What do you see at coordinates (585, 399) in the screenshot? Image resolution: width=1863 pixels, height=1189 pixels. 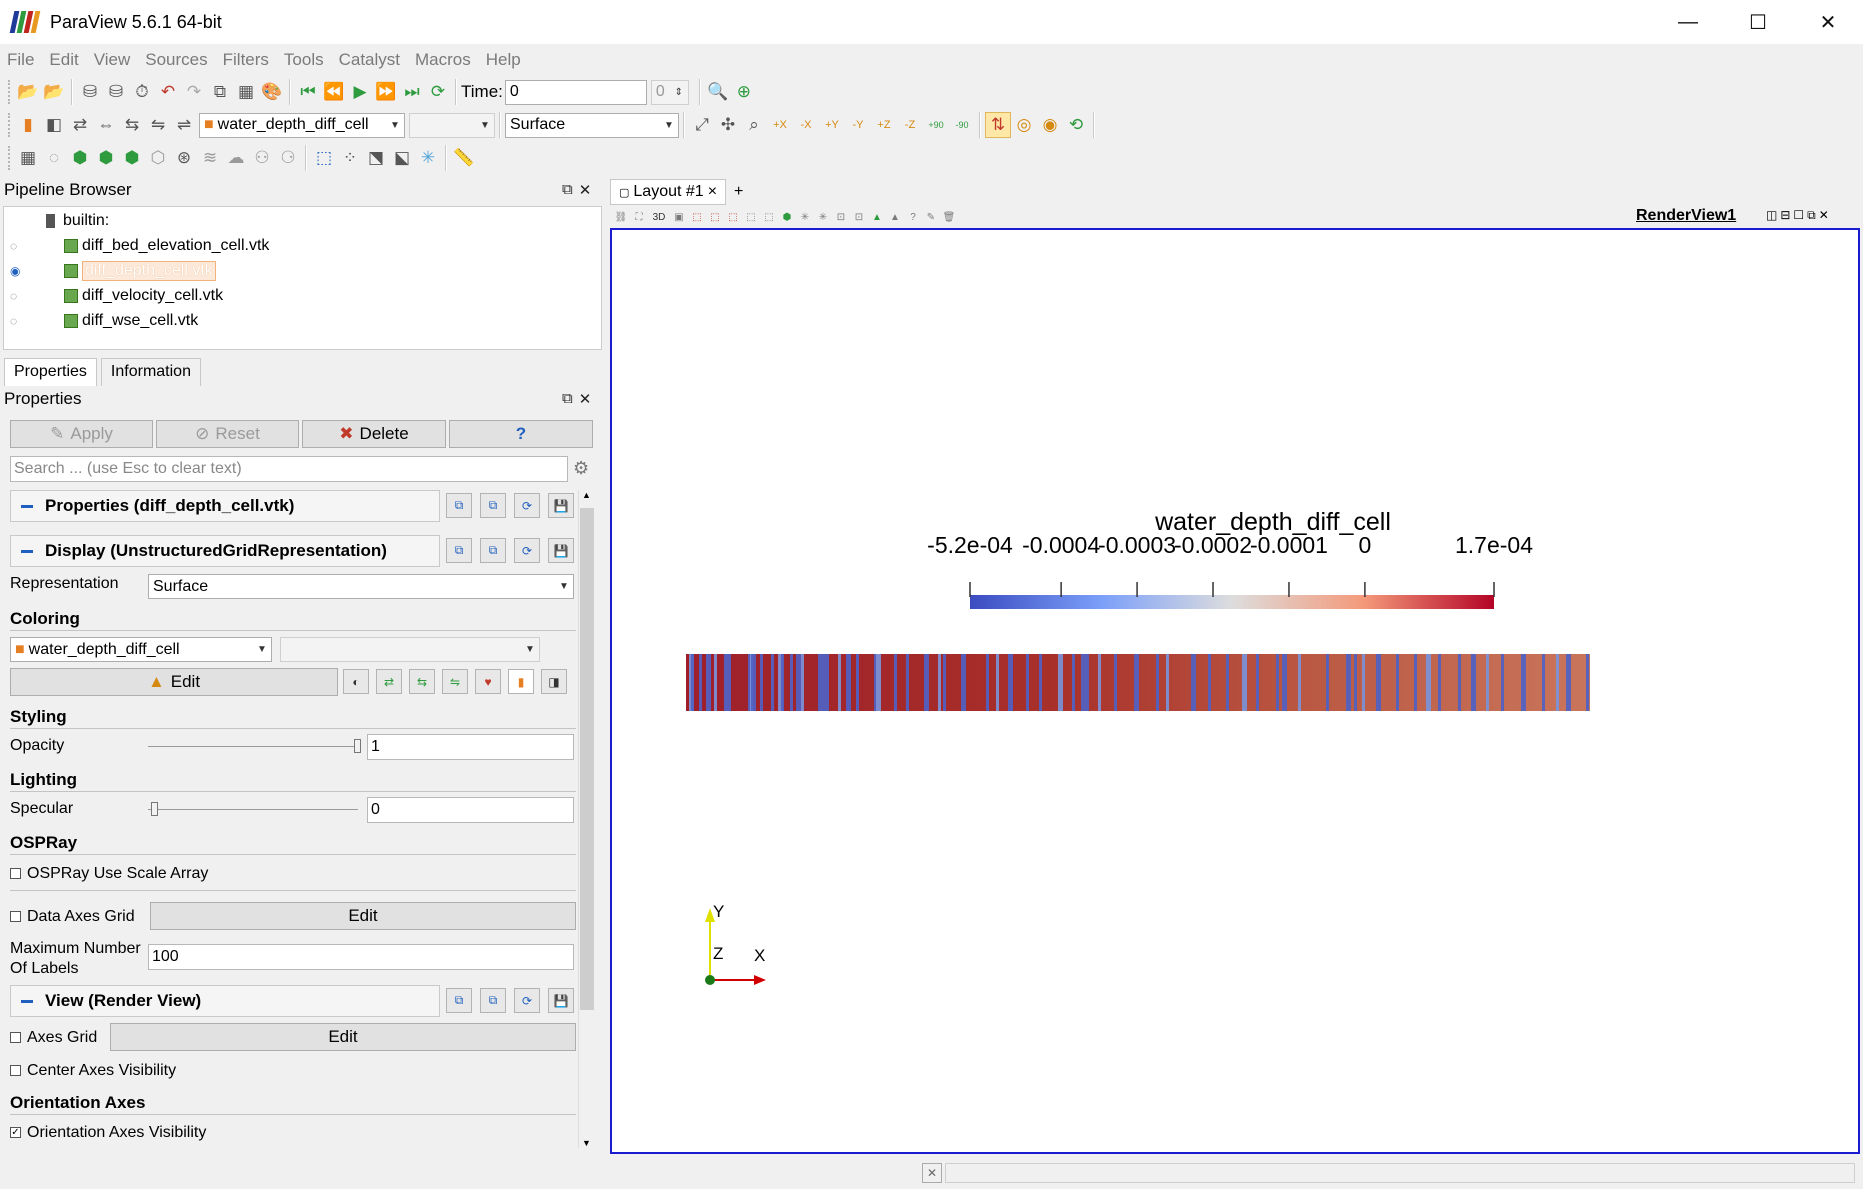 I see `close-panel-icon: ✕` at bounding box center [585, 399].